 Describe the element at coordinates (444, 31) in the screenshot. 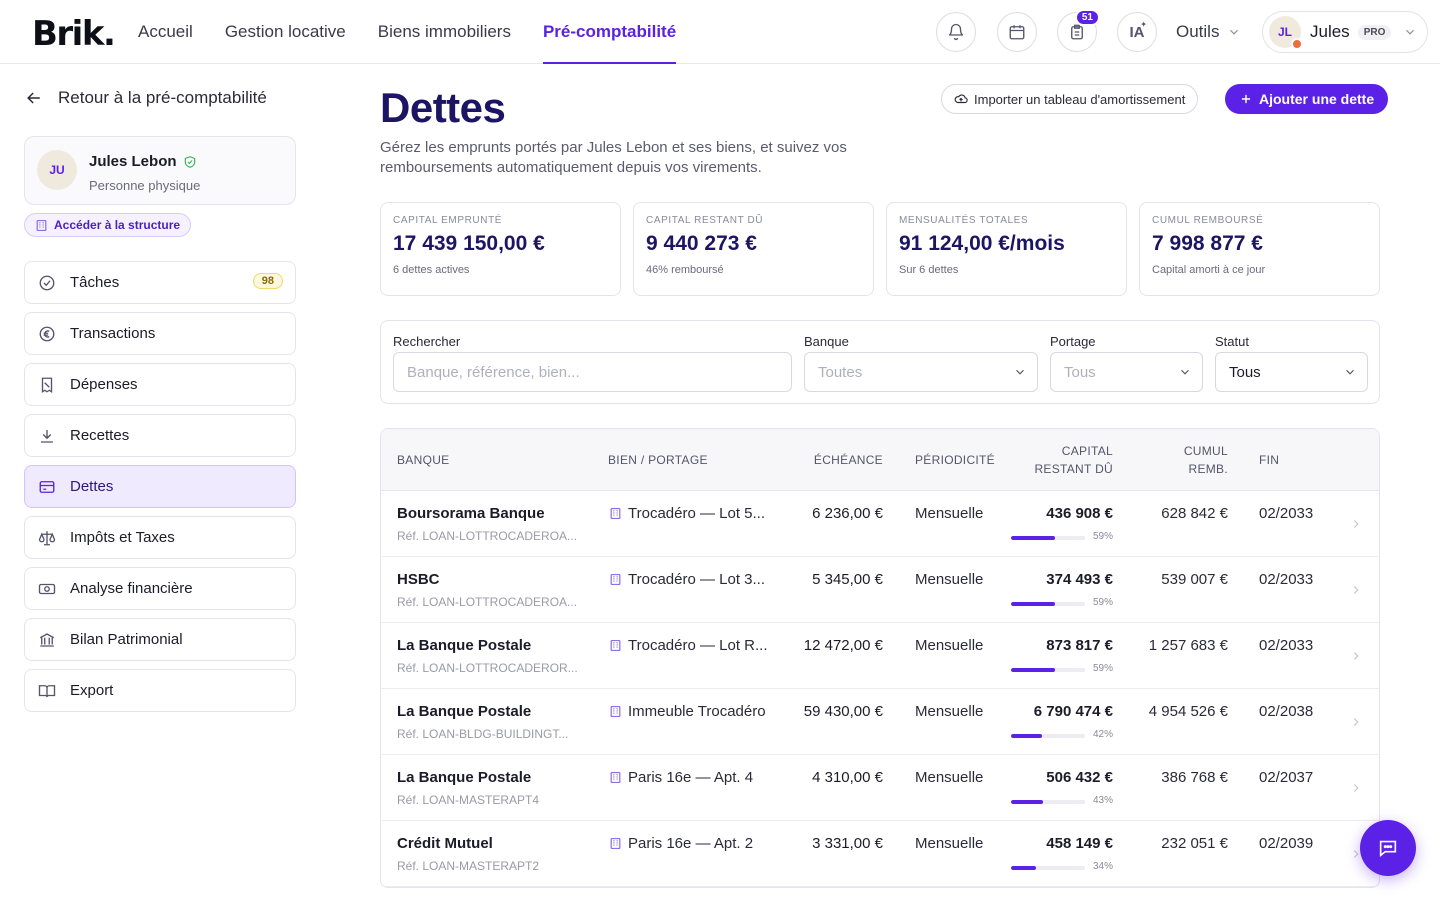

I see `nav-biens-immobiliers: Biens immobiliers` at that location.